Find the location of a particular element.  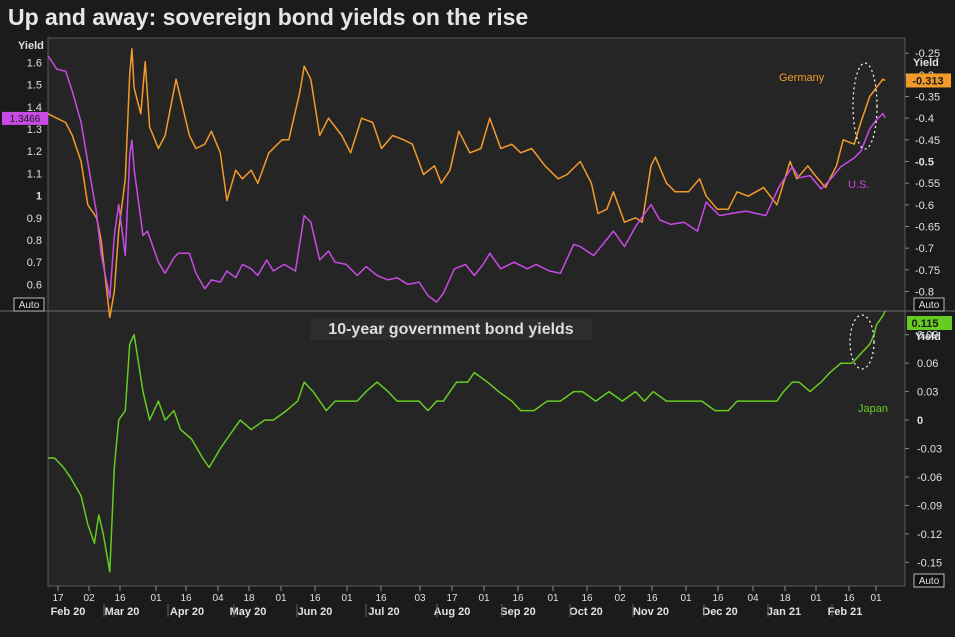

bottom-right-tick-label: -0.09 is located at coordinates (929, 506).